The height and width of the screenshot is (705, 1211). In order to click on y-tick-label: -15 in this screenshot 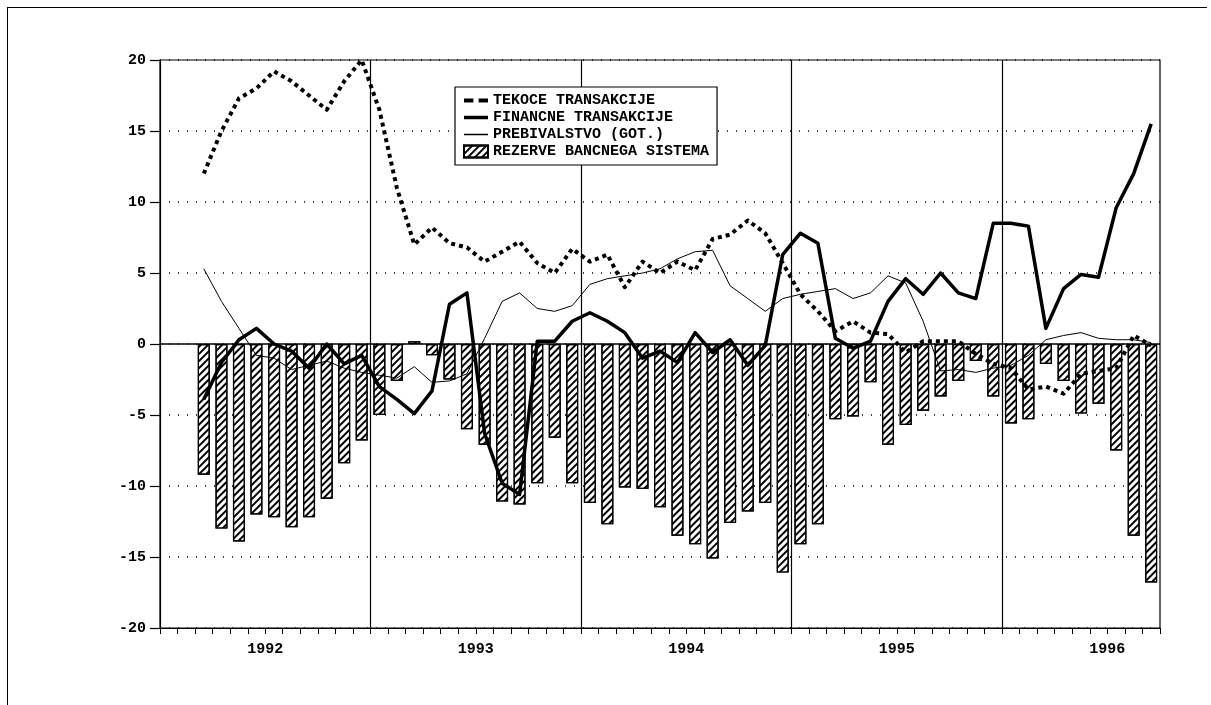, I will do `click(132, 557)`.